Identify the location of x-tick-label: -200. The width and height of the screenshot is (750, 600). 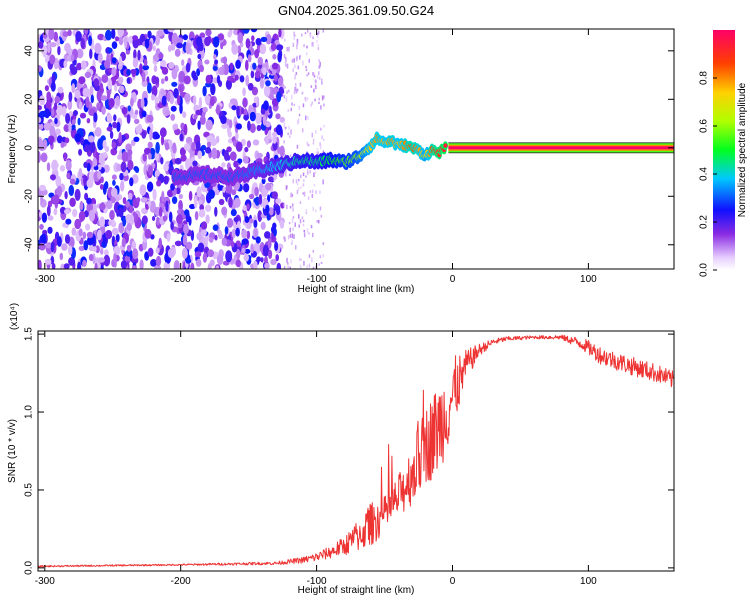
(181, 279).